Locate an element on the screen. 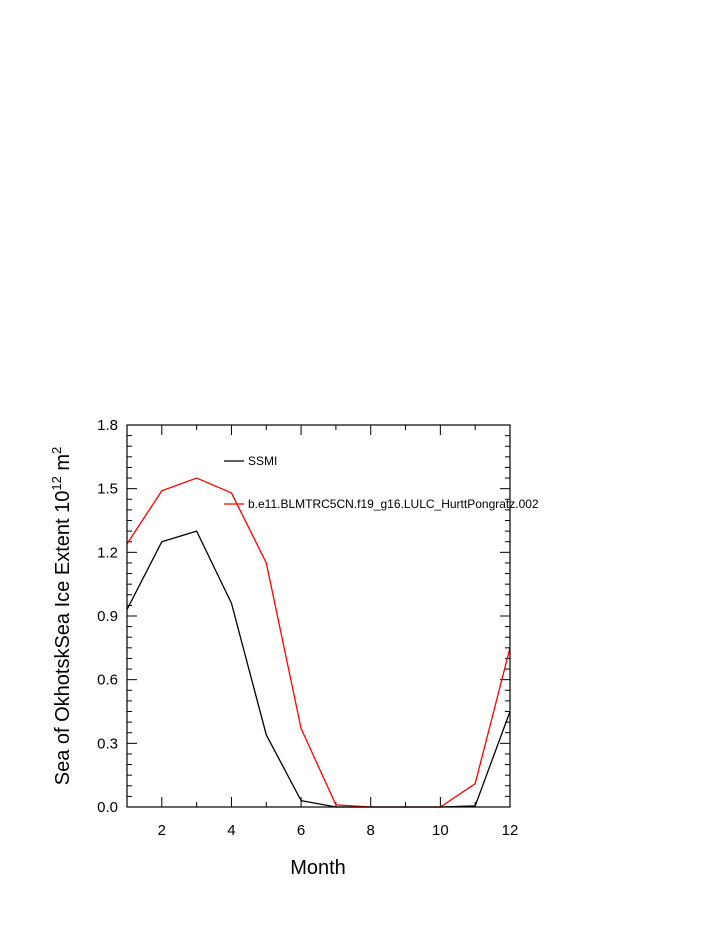  y-axis-title-base: Sea of OkhotskSea Ice Extent 10 is located at coordinates (63, 638).